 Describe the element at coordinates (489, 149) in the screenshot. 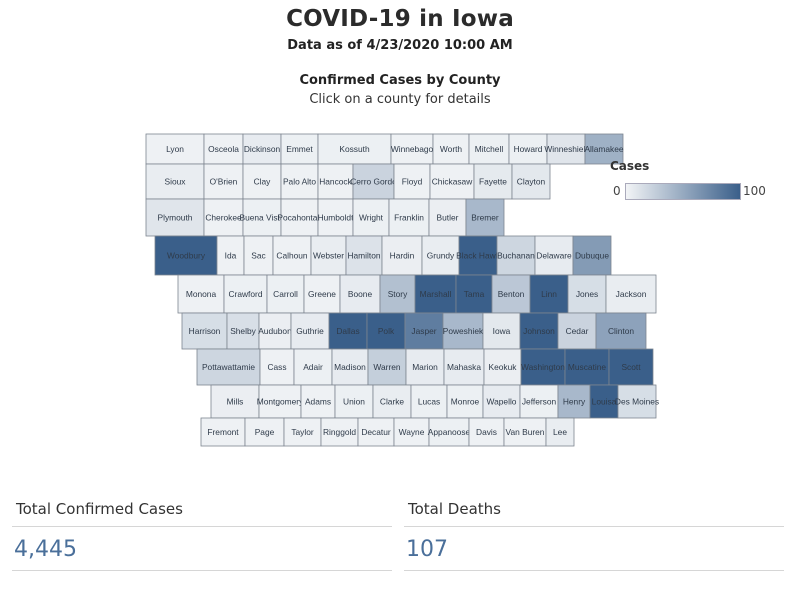

I see `county-shape-mitchell` at that location.